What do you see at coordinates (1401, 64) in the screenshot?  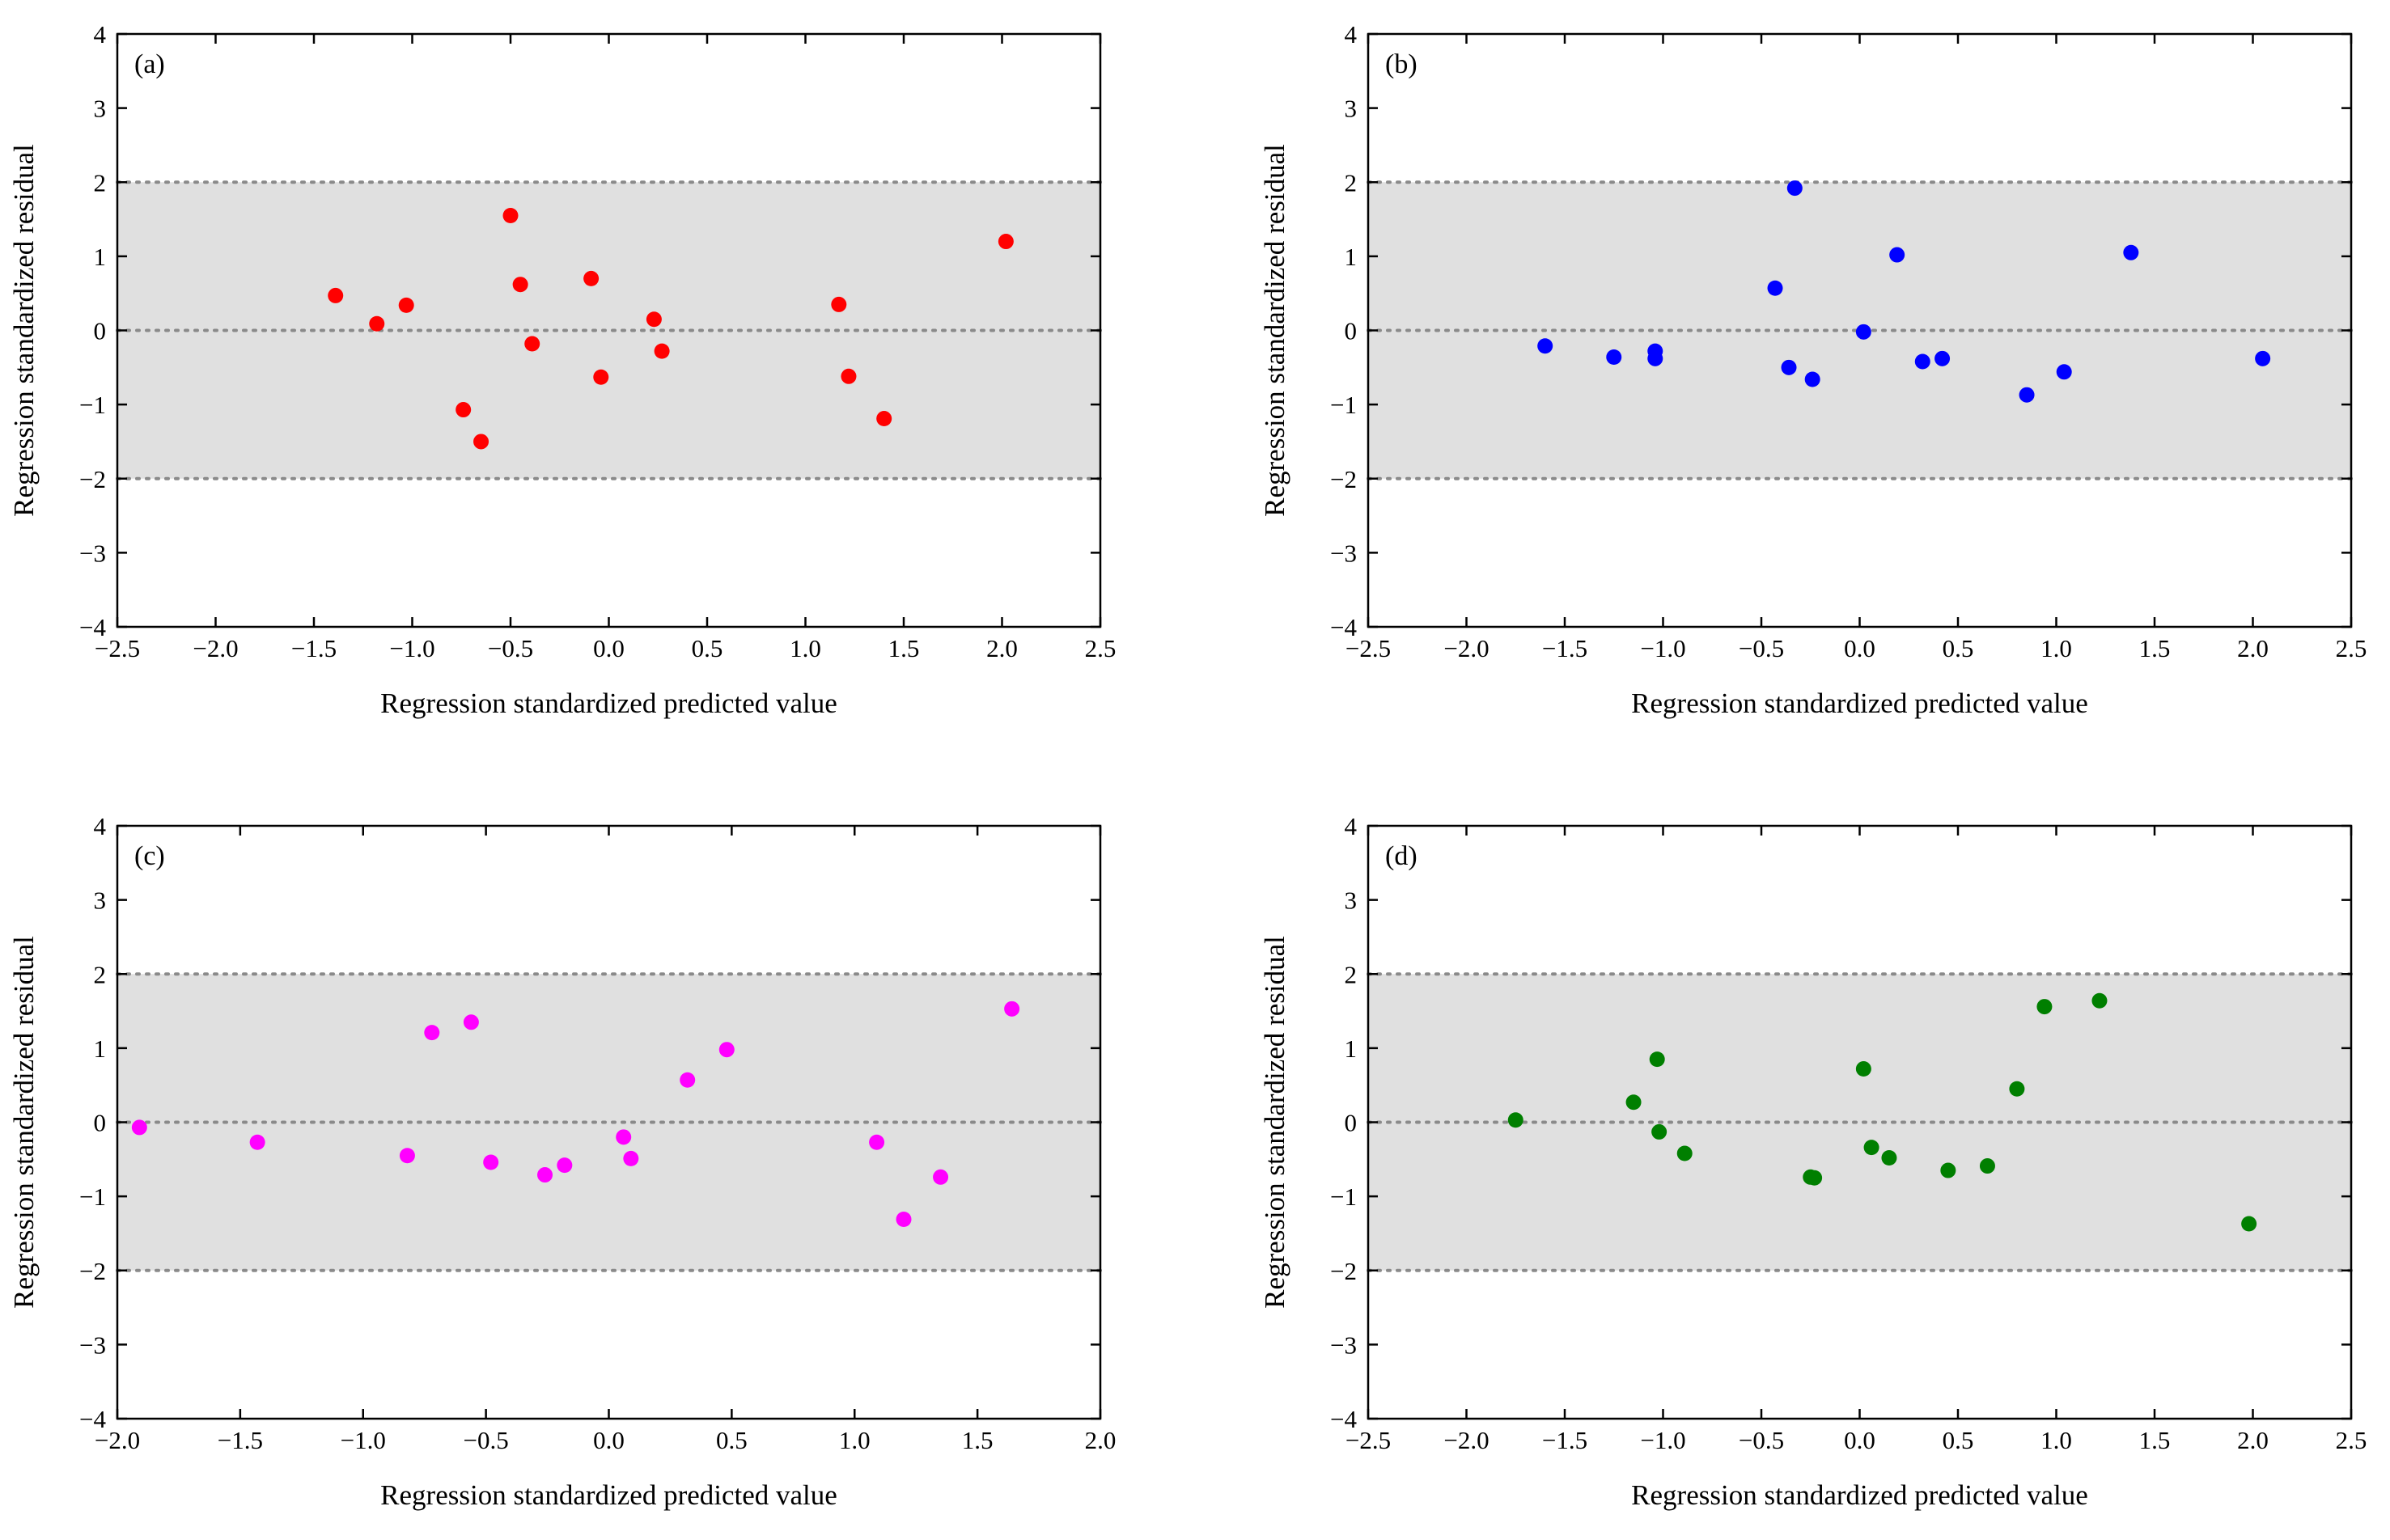 I see `panel-label: (b)` at bounding box center [1401, 64].